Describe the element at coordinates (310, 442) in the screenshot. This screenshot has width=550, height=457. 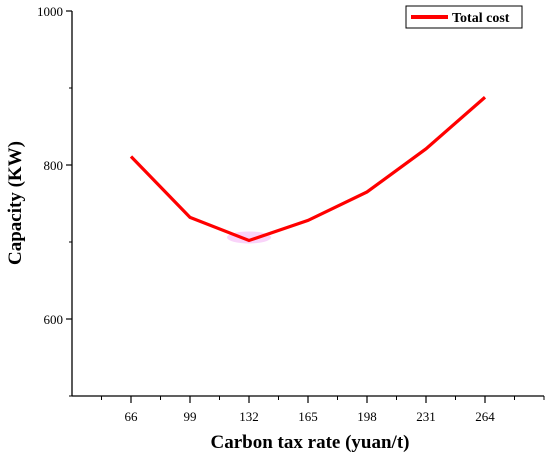
I see `x-axis-title: Carbon tax rate (yuan/t)` at that location.